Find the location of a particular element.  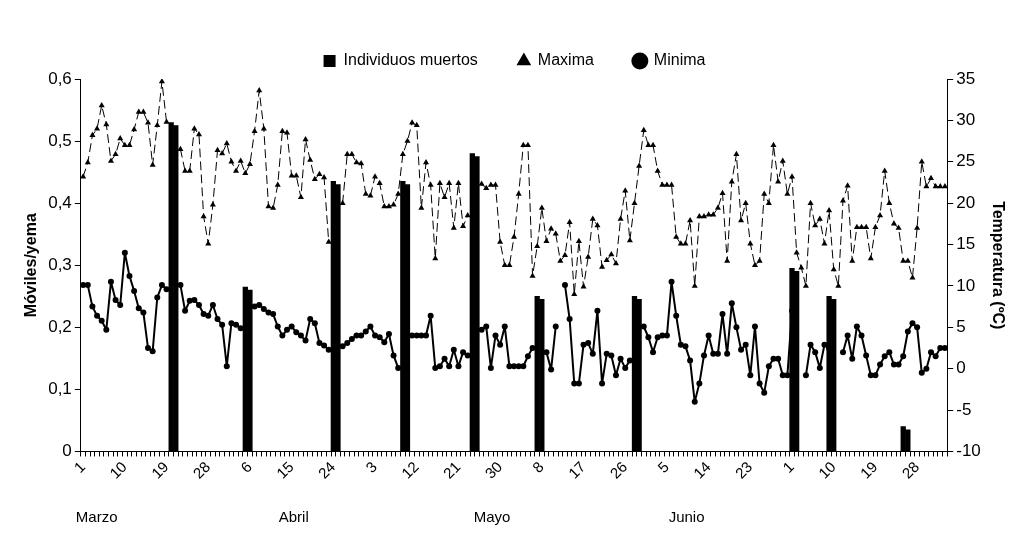

y-tick-label: 0,5 is located at coordinates (60, 140).